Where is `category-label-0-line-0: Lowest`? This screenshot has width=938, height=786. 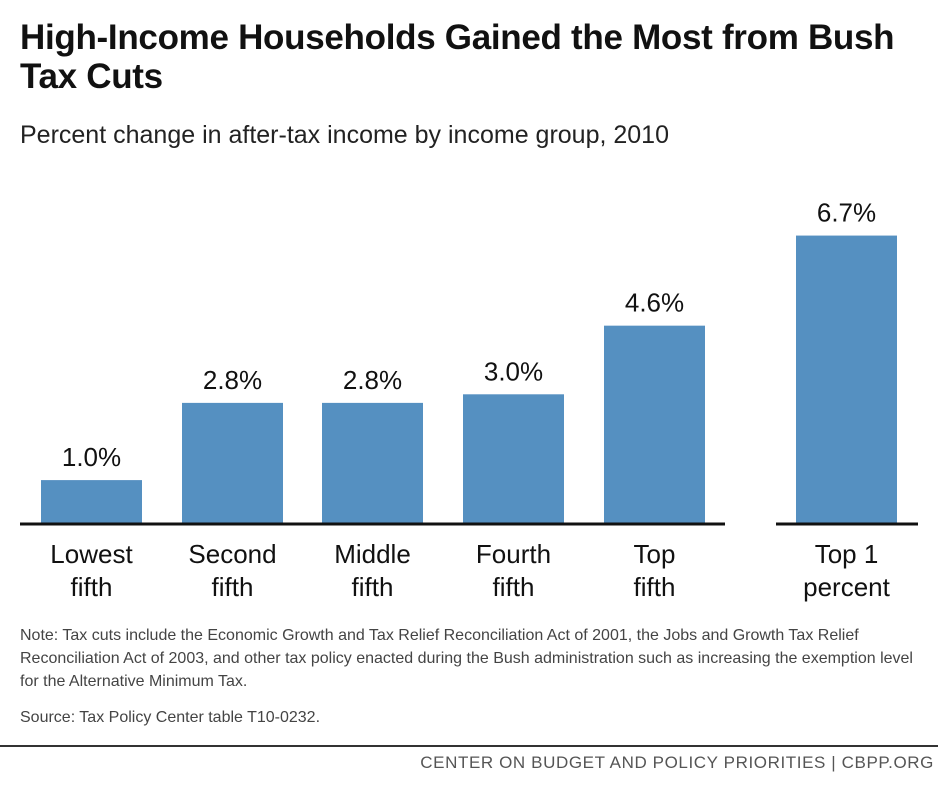 category-label-0-line-0: Lowest is located at coordinates (91, 554).